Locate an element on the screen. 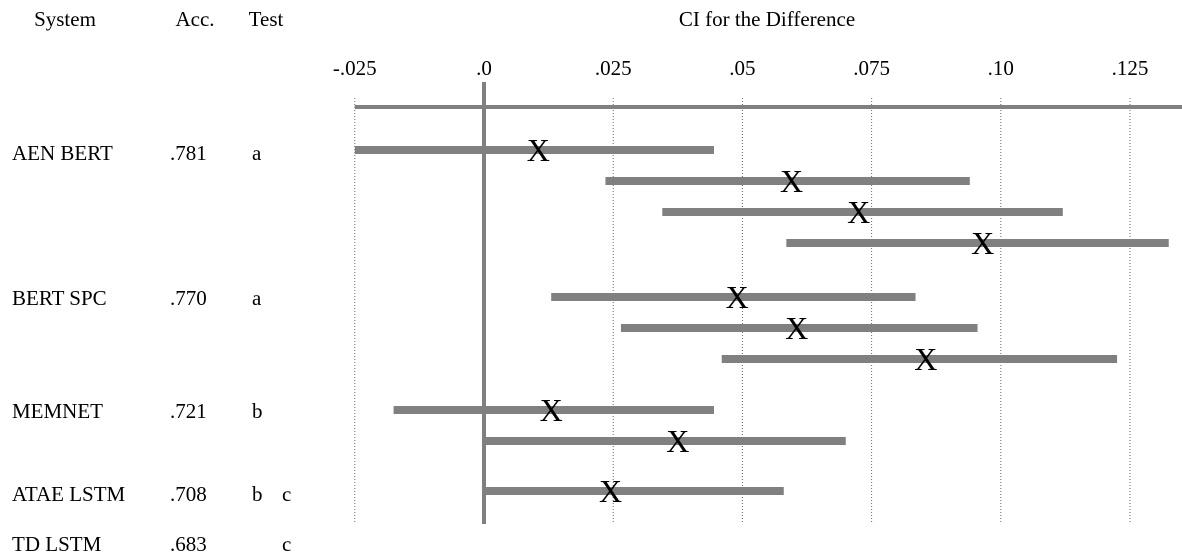 The image size is (1182, 557). x-tick-label: .05 is located at coordinates (742, 68).